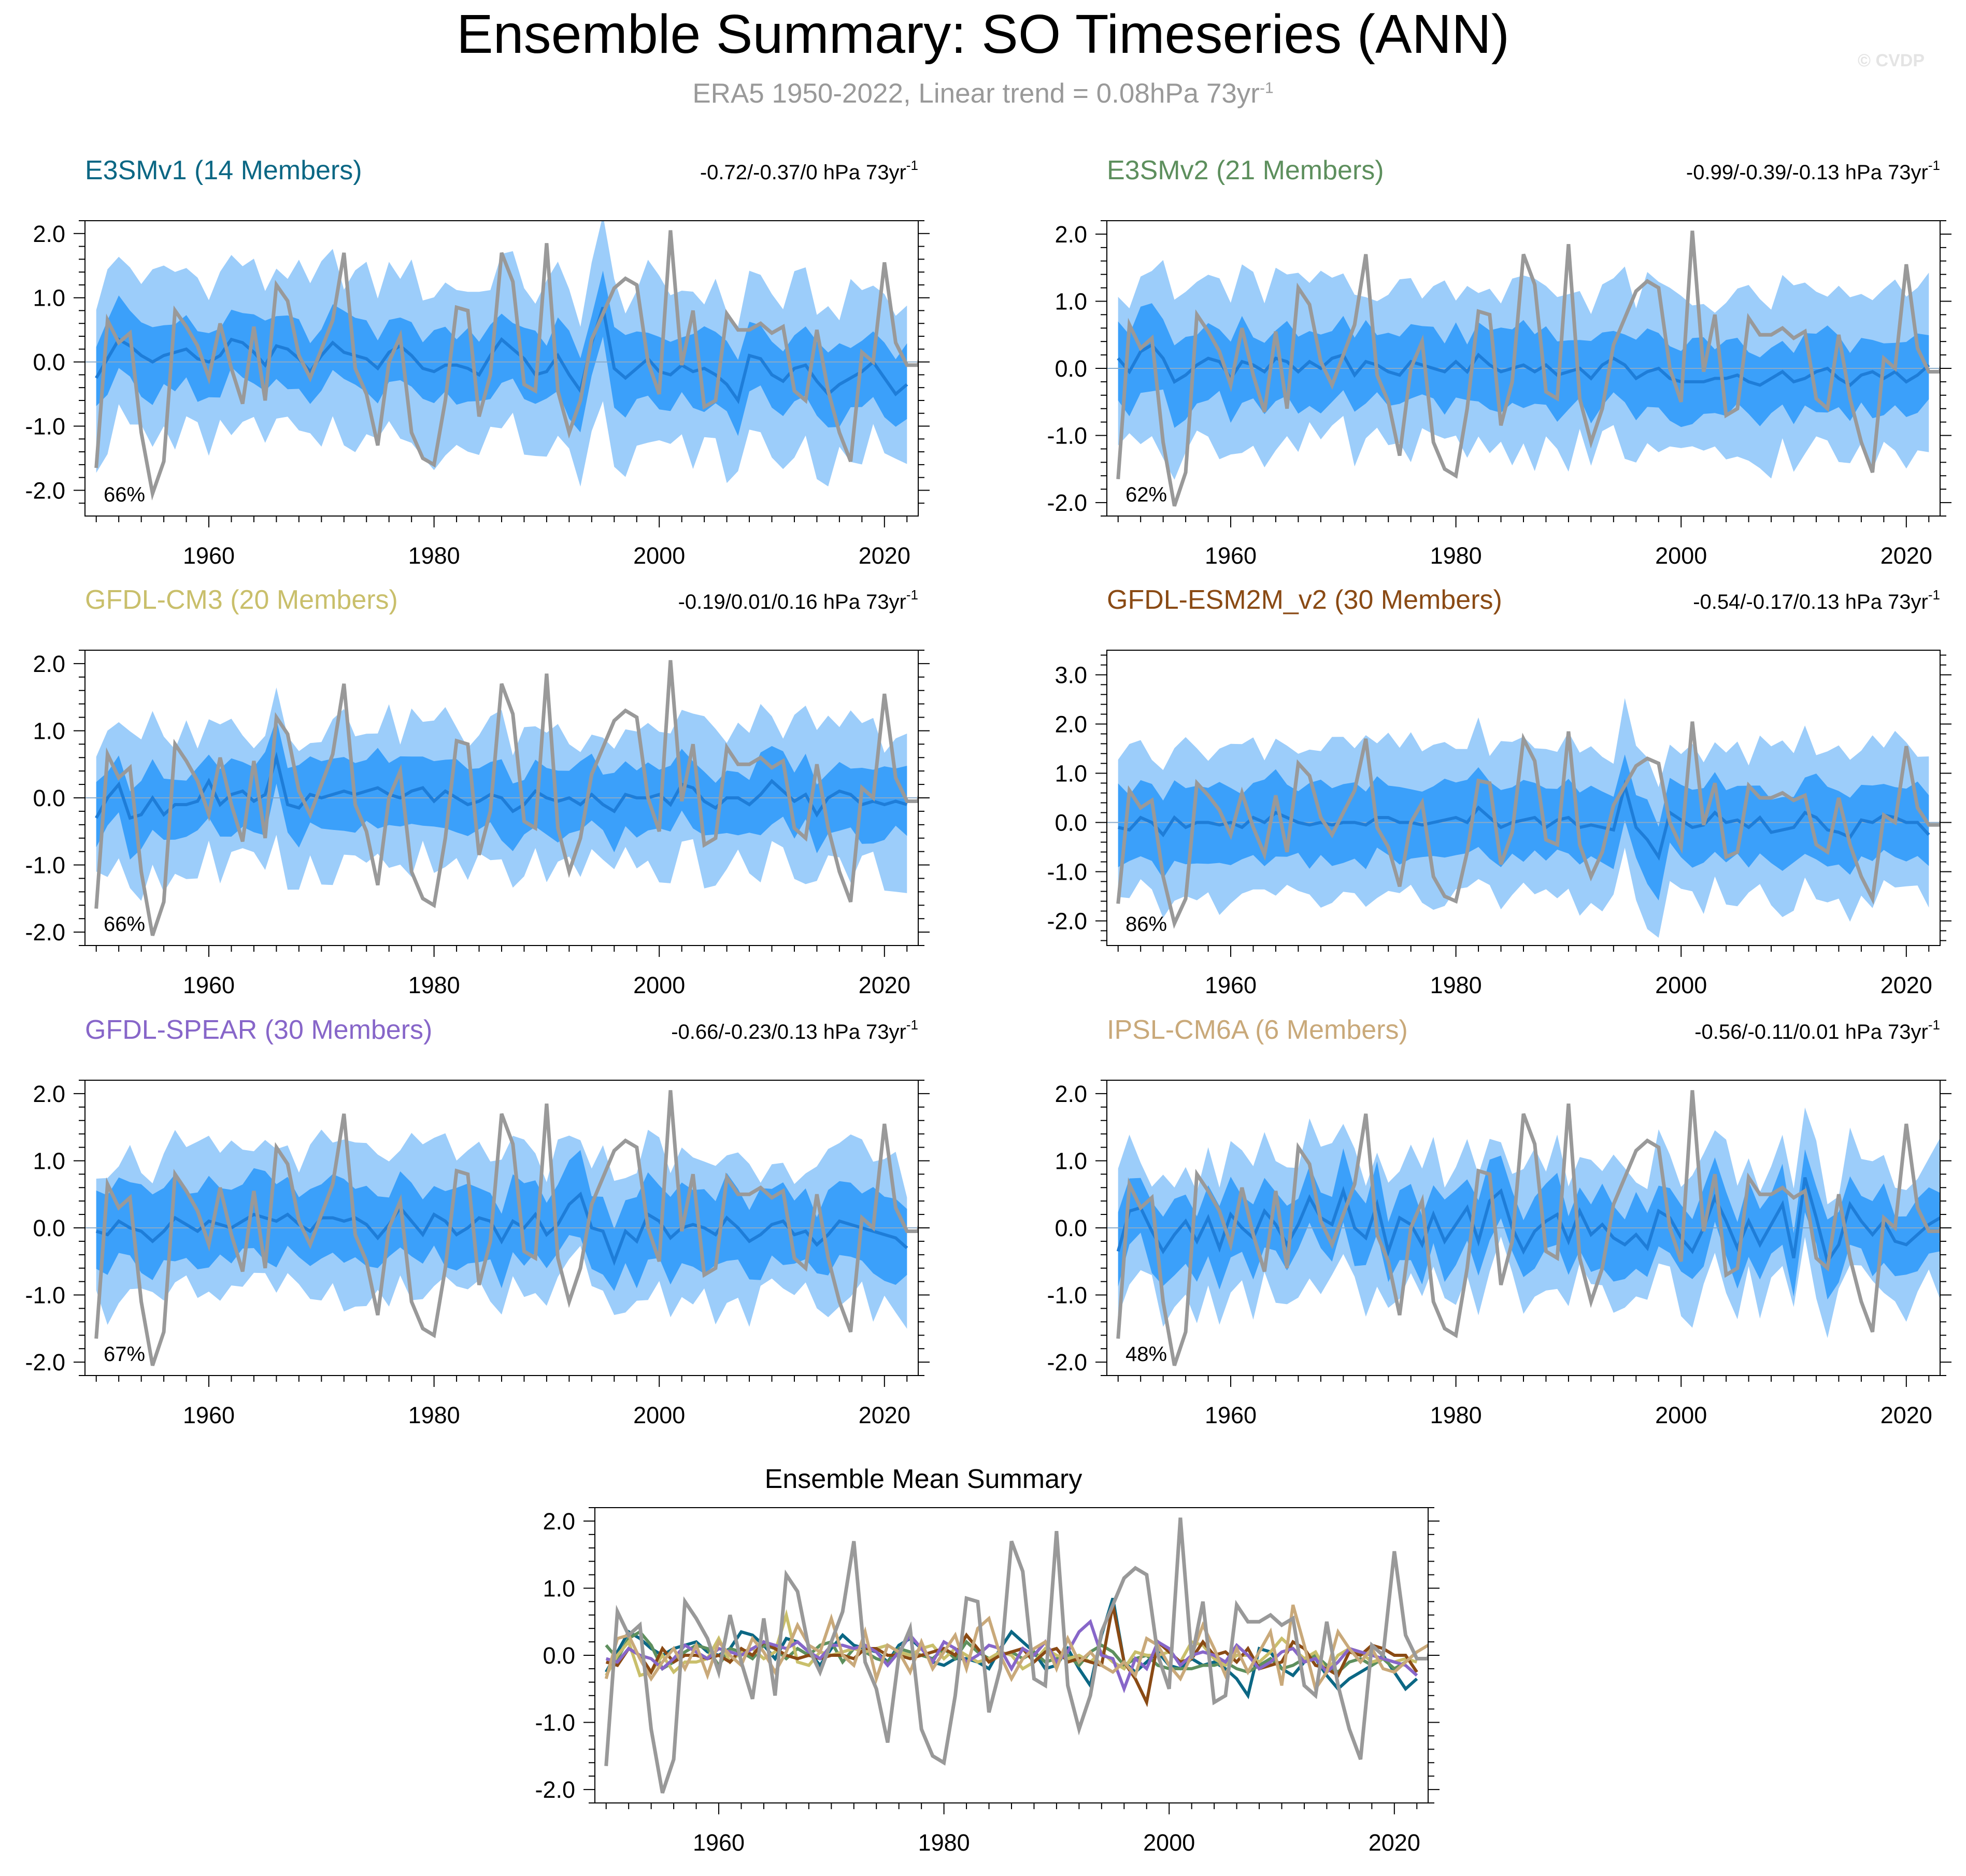 This screenshot has height=1876, width=1966. Describe the element at coordinates (1257, 1030) in the screenshot. I see `panel-title: IPSL-CM6A (6 Members)` at that location.